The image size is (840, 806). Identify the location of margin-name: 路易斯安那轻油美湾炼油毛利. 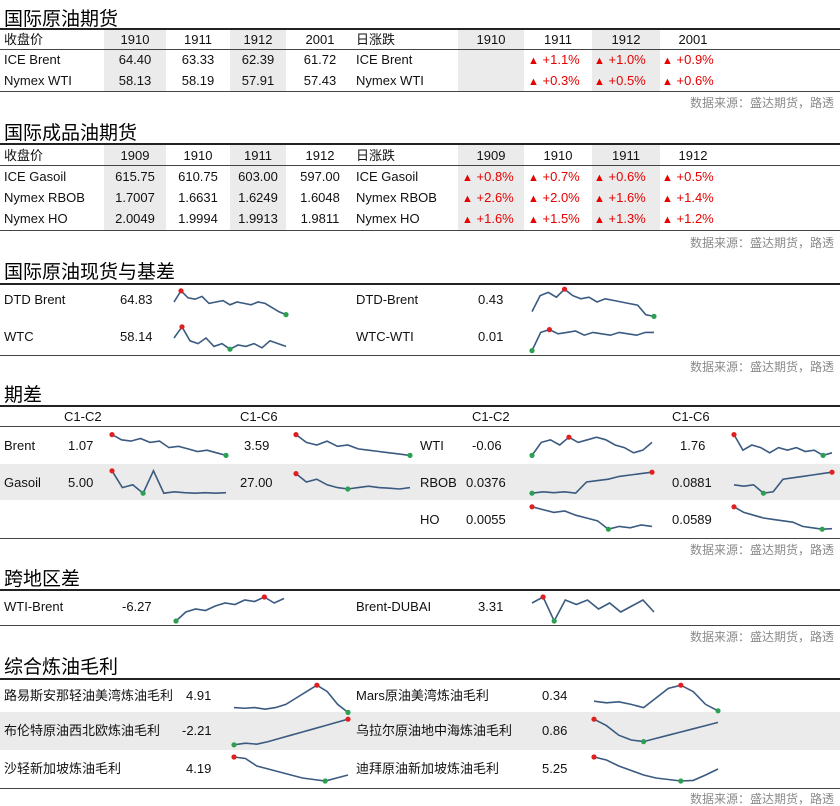
(89, 695).